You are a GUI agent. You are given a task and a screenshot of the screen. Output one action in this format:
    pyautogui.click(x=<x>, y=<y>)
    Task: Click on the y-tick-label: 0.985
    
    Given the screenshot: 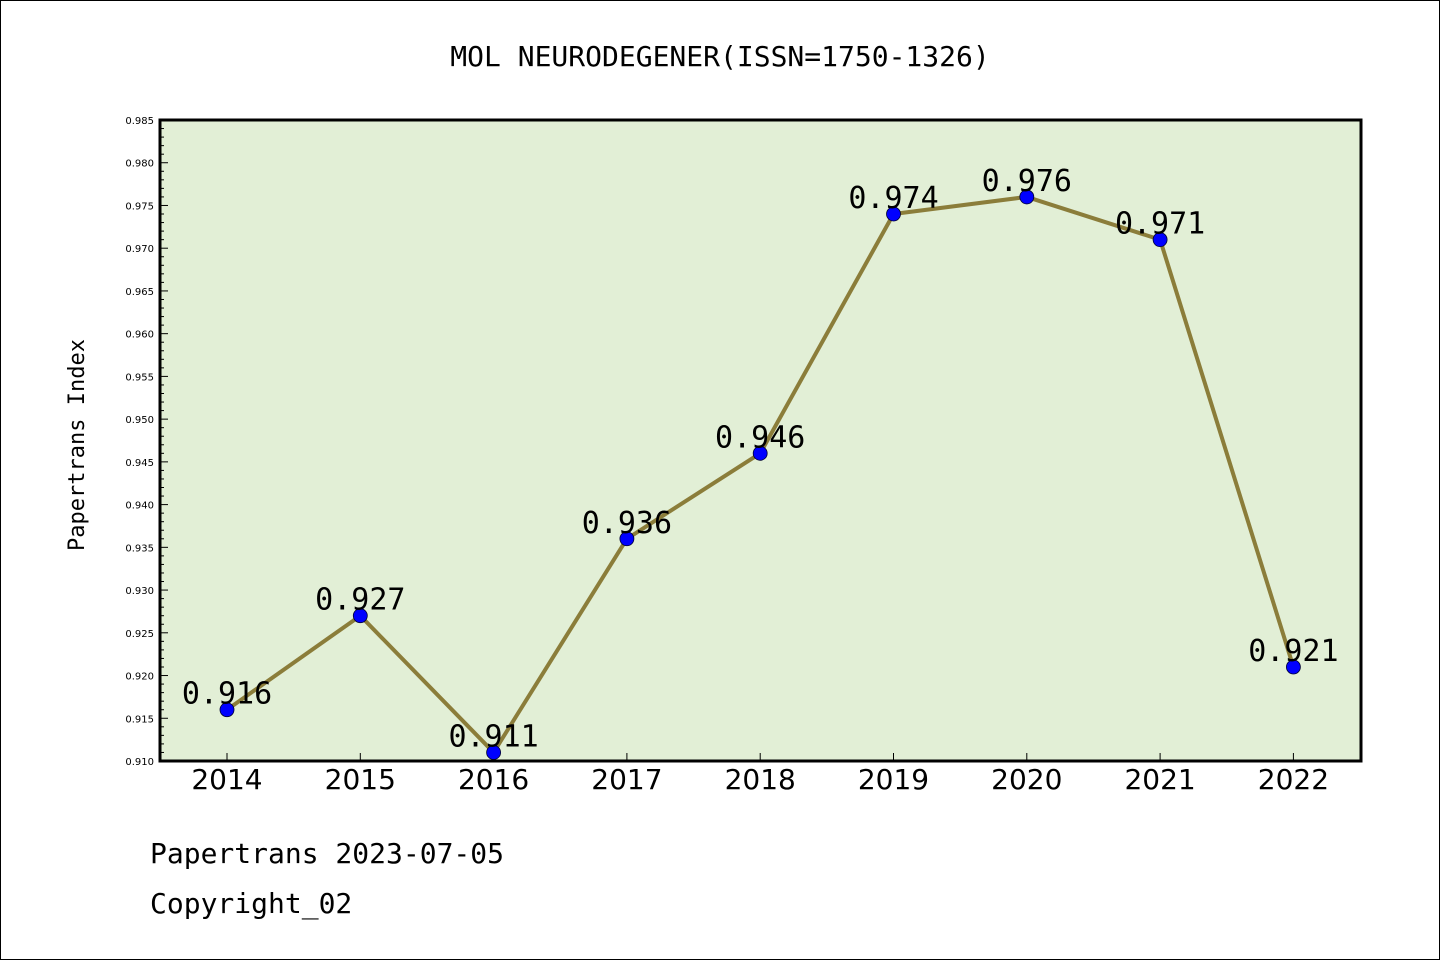 What is the action you would take?
    pyautogui.click(x=139, y=121)
    